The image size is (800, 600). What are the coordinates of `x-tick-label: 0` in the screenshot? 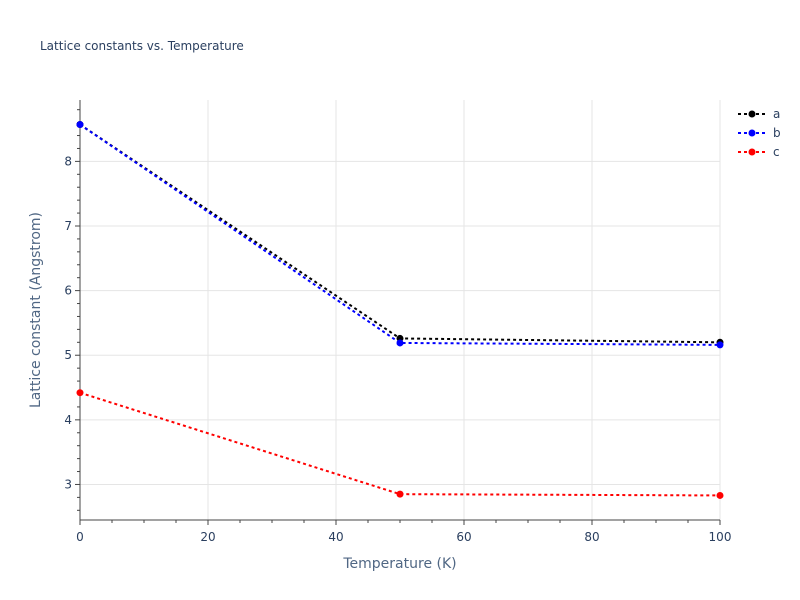 It's located at (80, 537).